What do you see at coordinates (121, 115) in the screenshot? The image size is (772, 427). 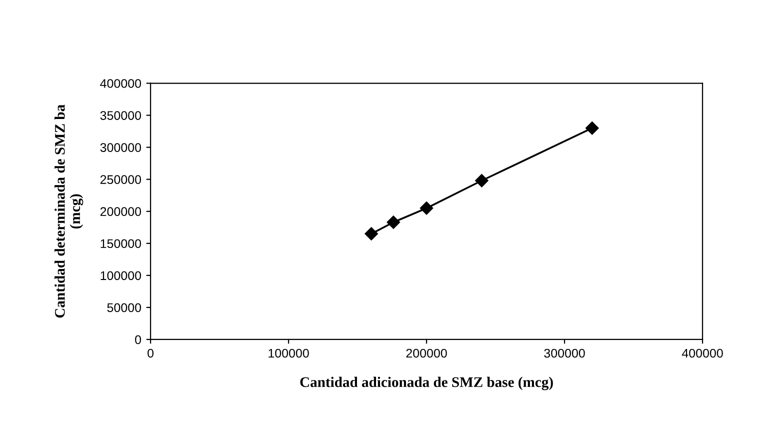 I see `y-tick-label: 350000` at bounding box center [121, 115].